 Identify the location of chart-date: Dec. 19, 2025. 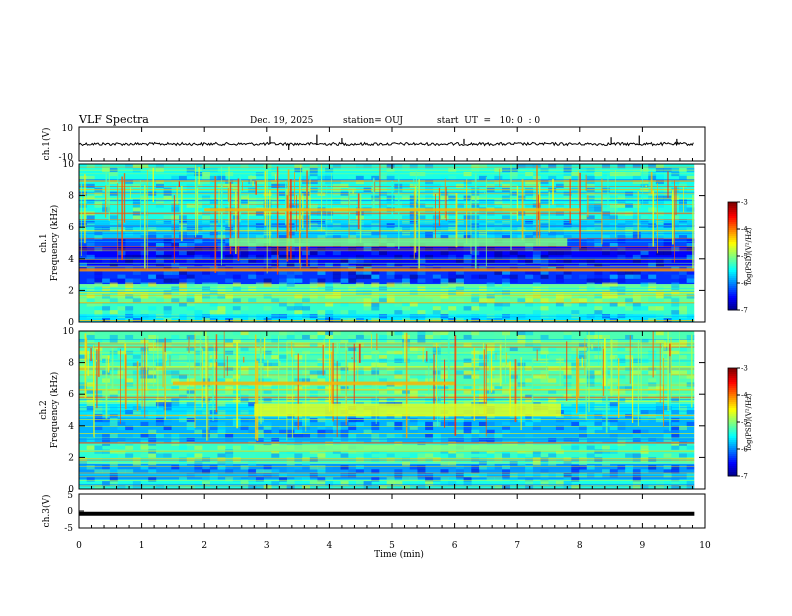
(282, 121).